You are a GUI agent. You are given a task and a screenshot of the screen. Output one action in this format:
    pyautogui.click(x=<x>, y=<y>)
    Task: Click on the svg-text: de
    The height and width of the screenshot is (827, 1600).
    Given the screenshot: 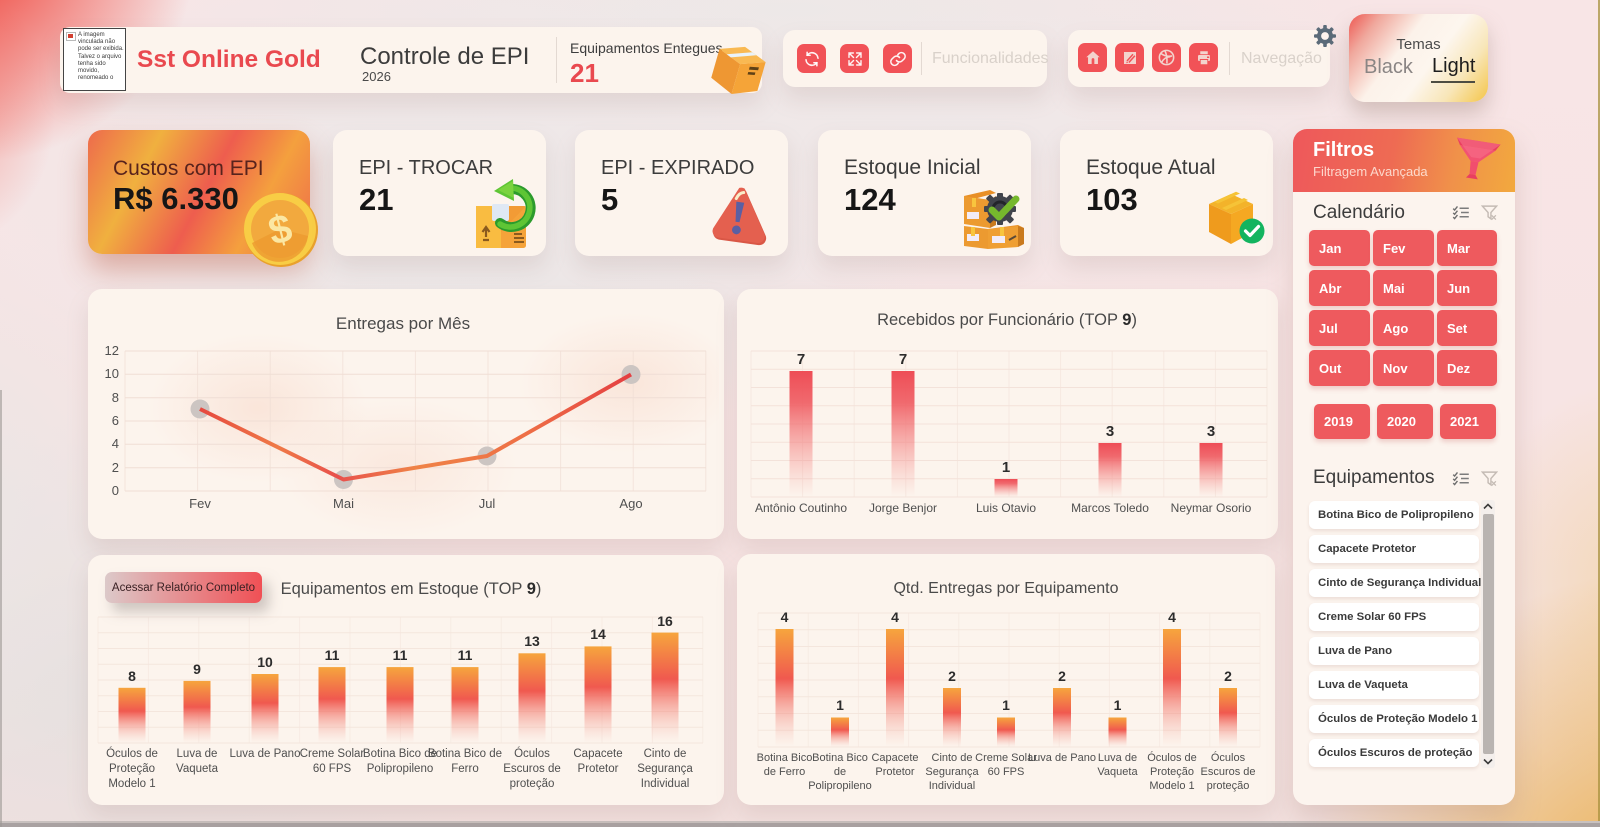 What is the action you would take?
    pyautogui.click(x=840, y=772)
    